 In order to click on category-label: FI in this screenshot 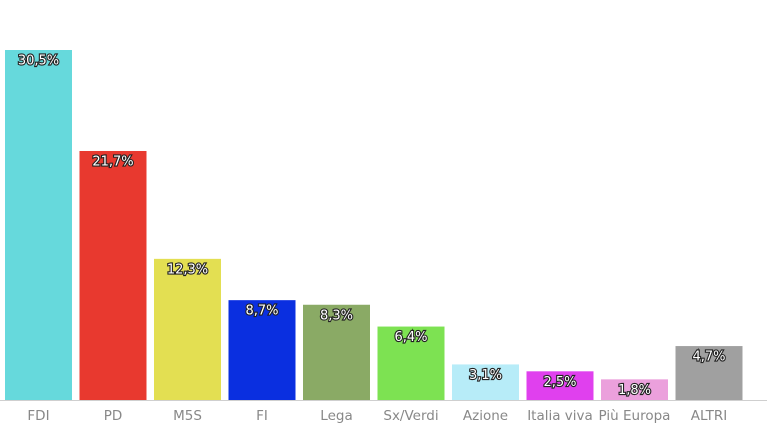, I will do `click(262, 416)`.